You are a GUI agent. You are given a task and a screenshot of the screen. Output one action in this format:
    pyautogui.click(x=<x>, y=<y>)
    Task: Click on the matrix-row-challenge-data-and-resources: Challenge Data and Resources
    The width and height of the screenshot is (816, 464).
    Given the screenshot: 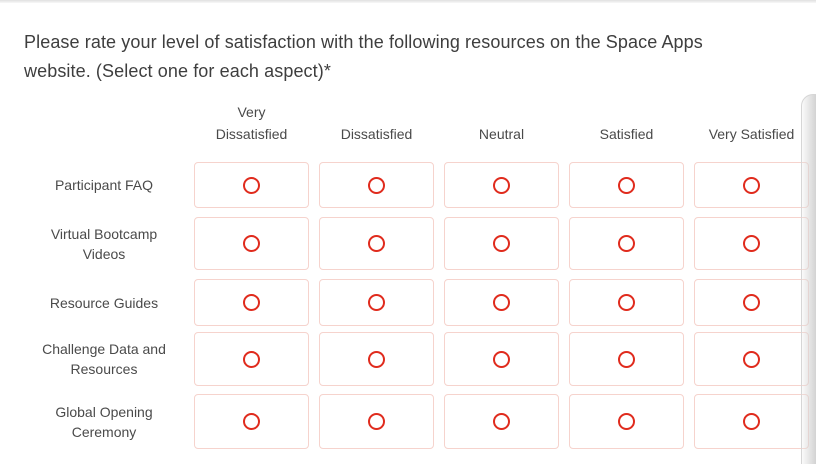 What is the action you would take?
    pyautogui.click(x=416, y=359)
    